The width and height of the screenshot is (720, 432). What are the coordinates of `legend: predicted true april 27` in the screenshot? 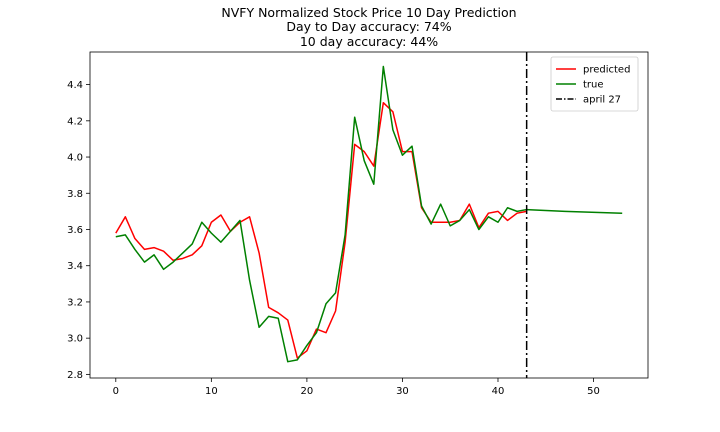 It's located at (594, 84).